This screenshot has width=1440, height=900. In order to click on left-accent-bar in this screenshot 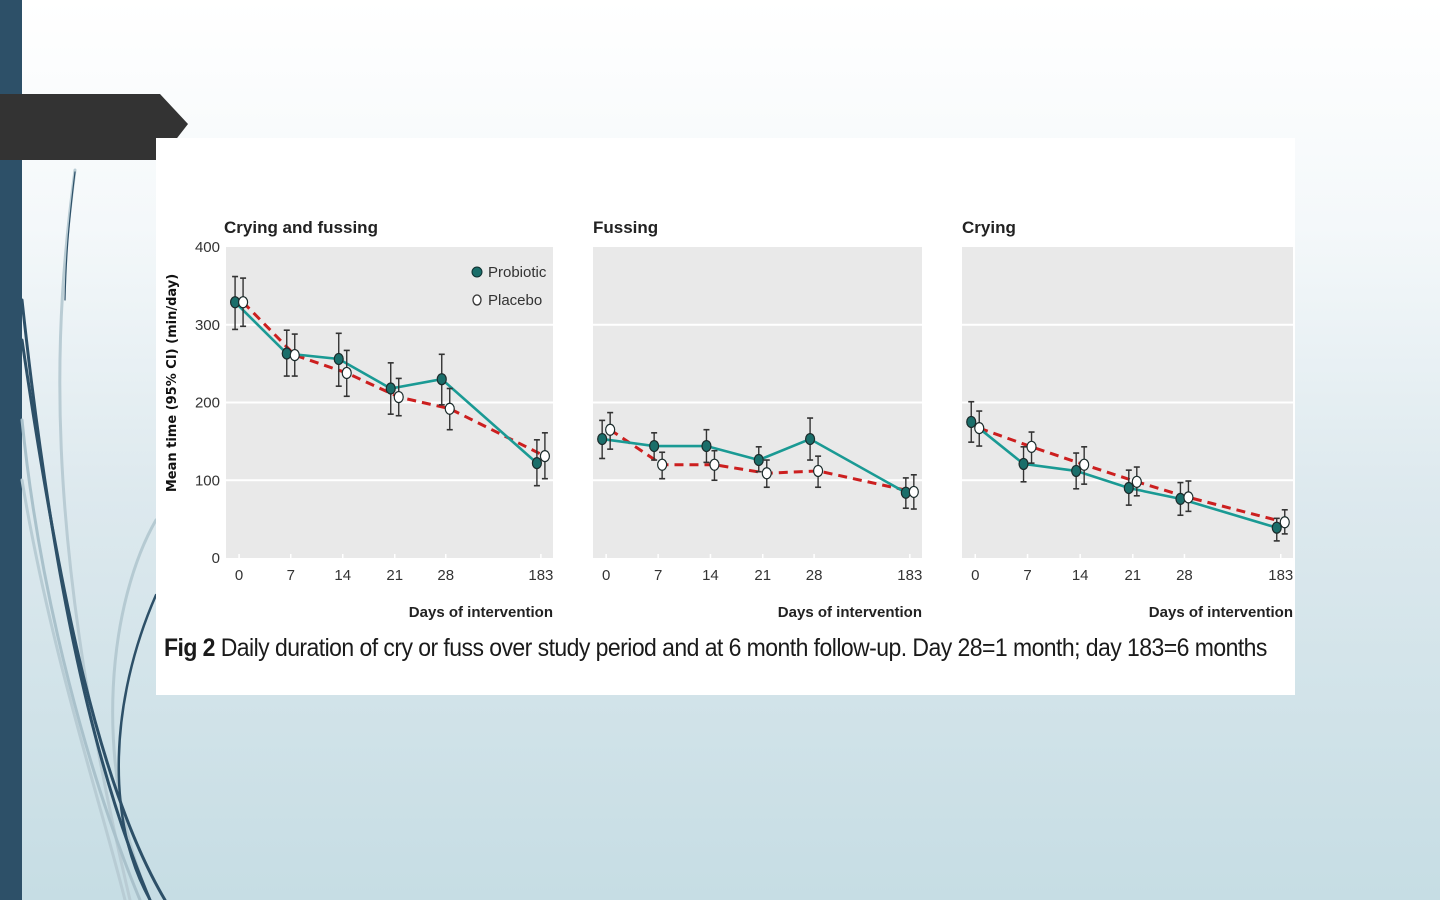, I will do `click(11, 450)`.